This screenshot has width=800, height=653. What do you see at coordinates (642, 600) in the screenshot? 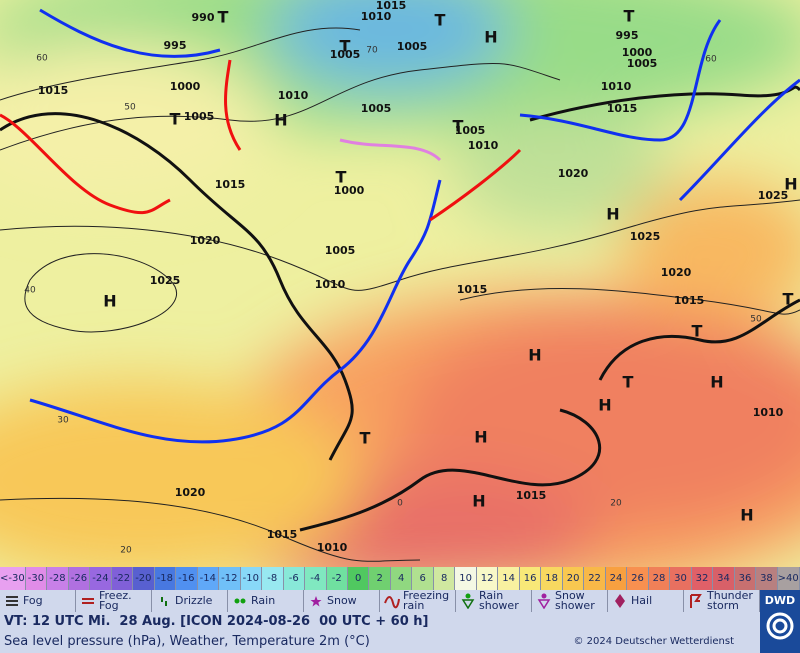
I see `legend-label: Hail` at bounding box center [642, 600].